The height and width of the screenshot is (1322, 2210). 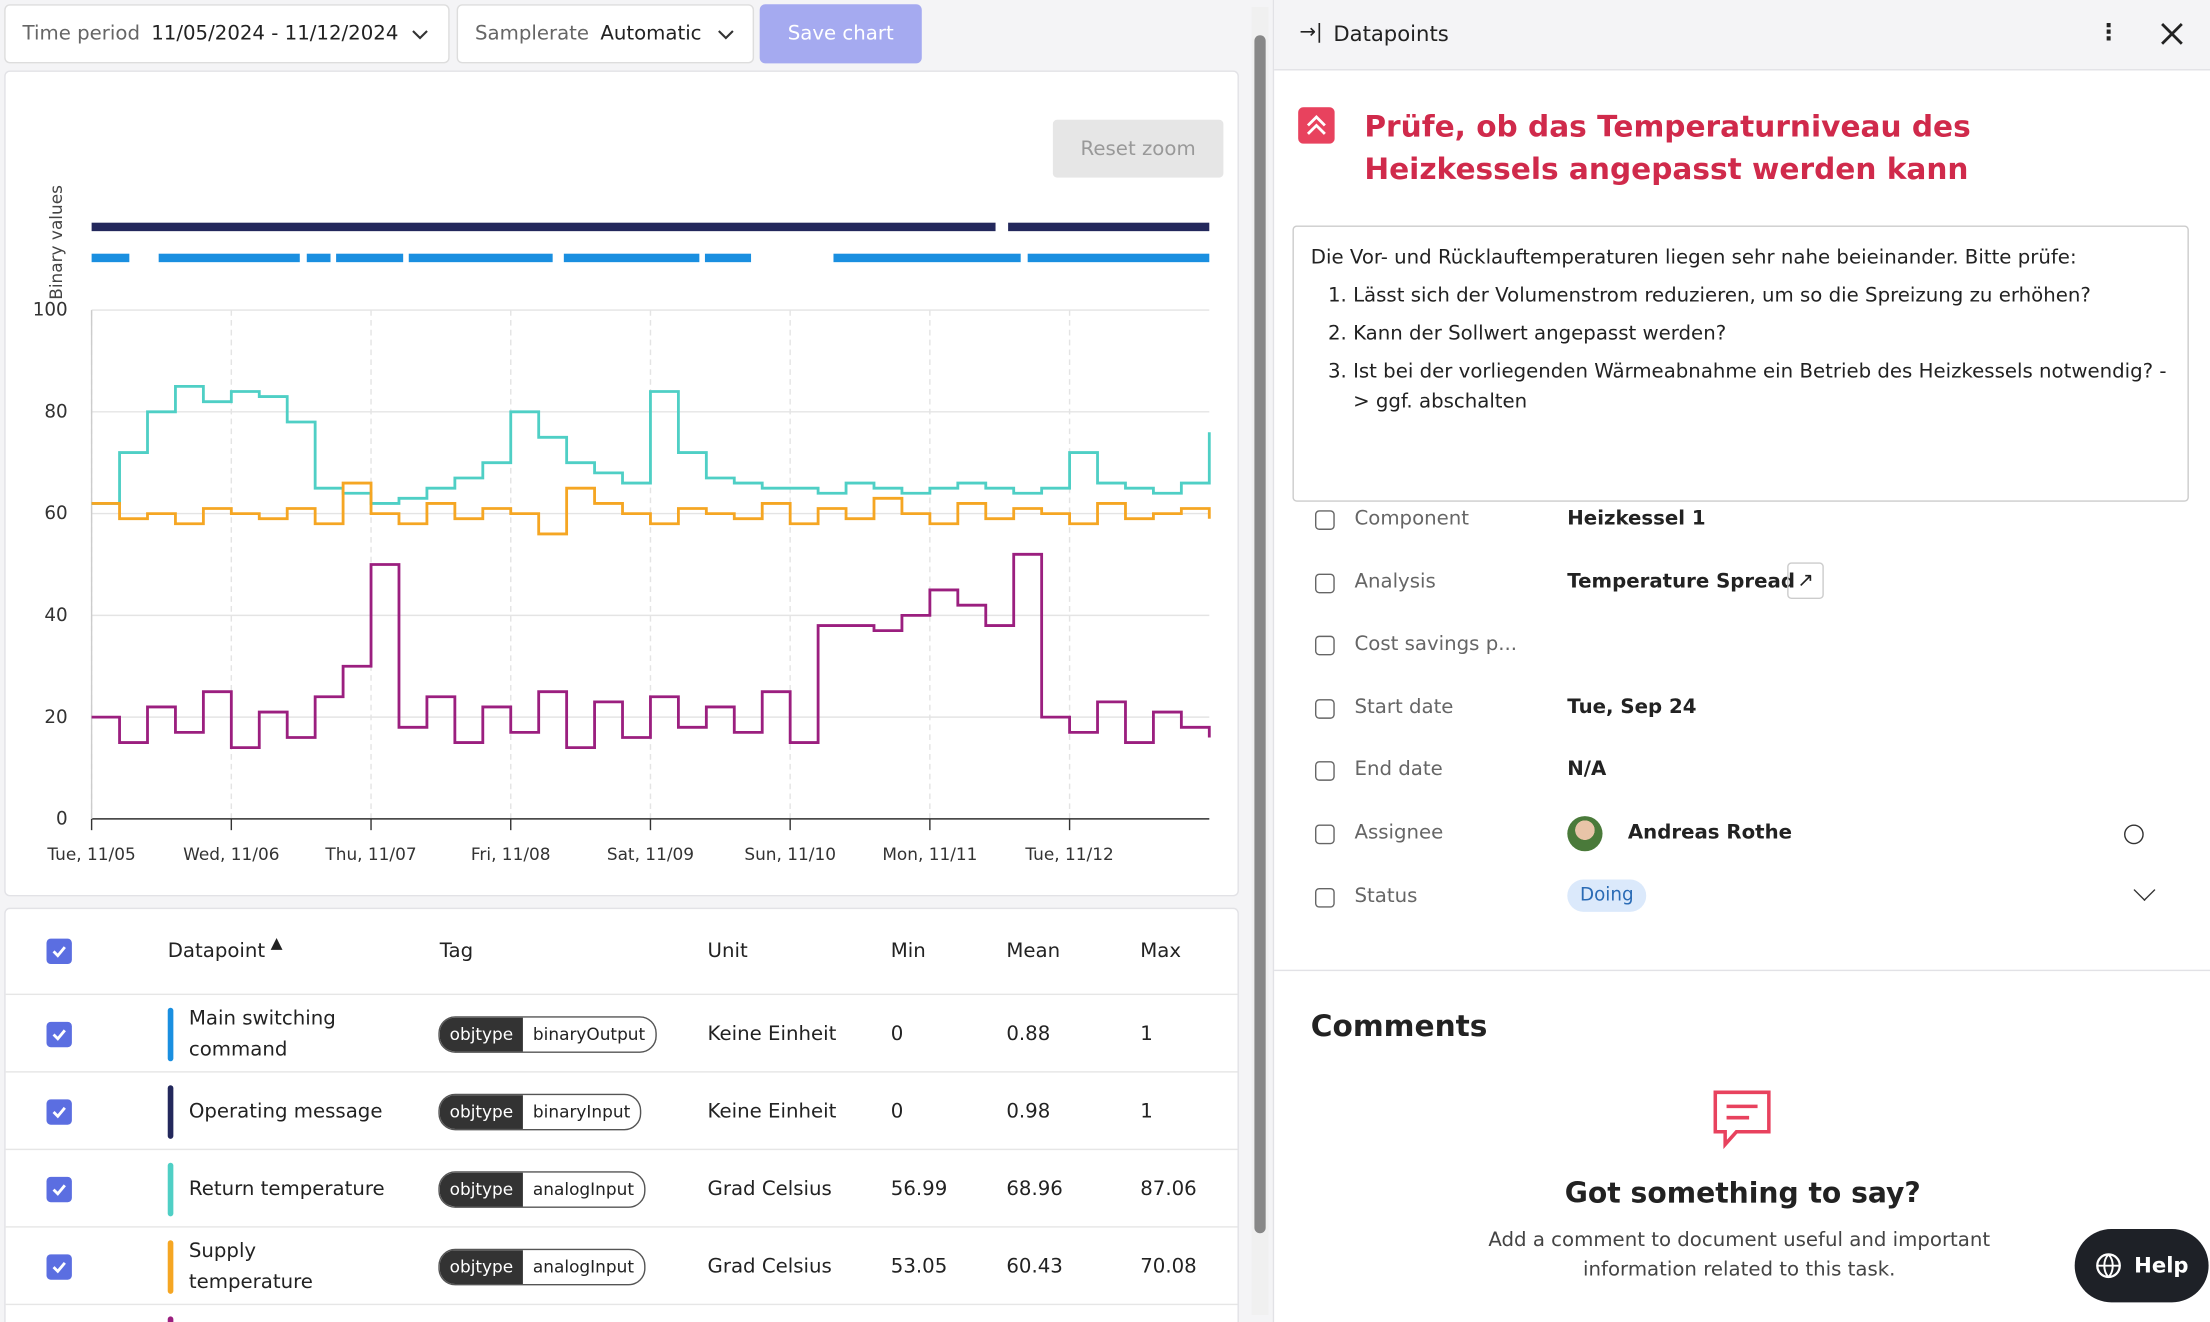 I want to click on cell-max: 70.08, so click(x=1168, y=1266).